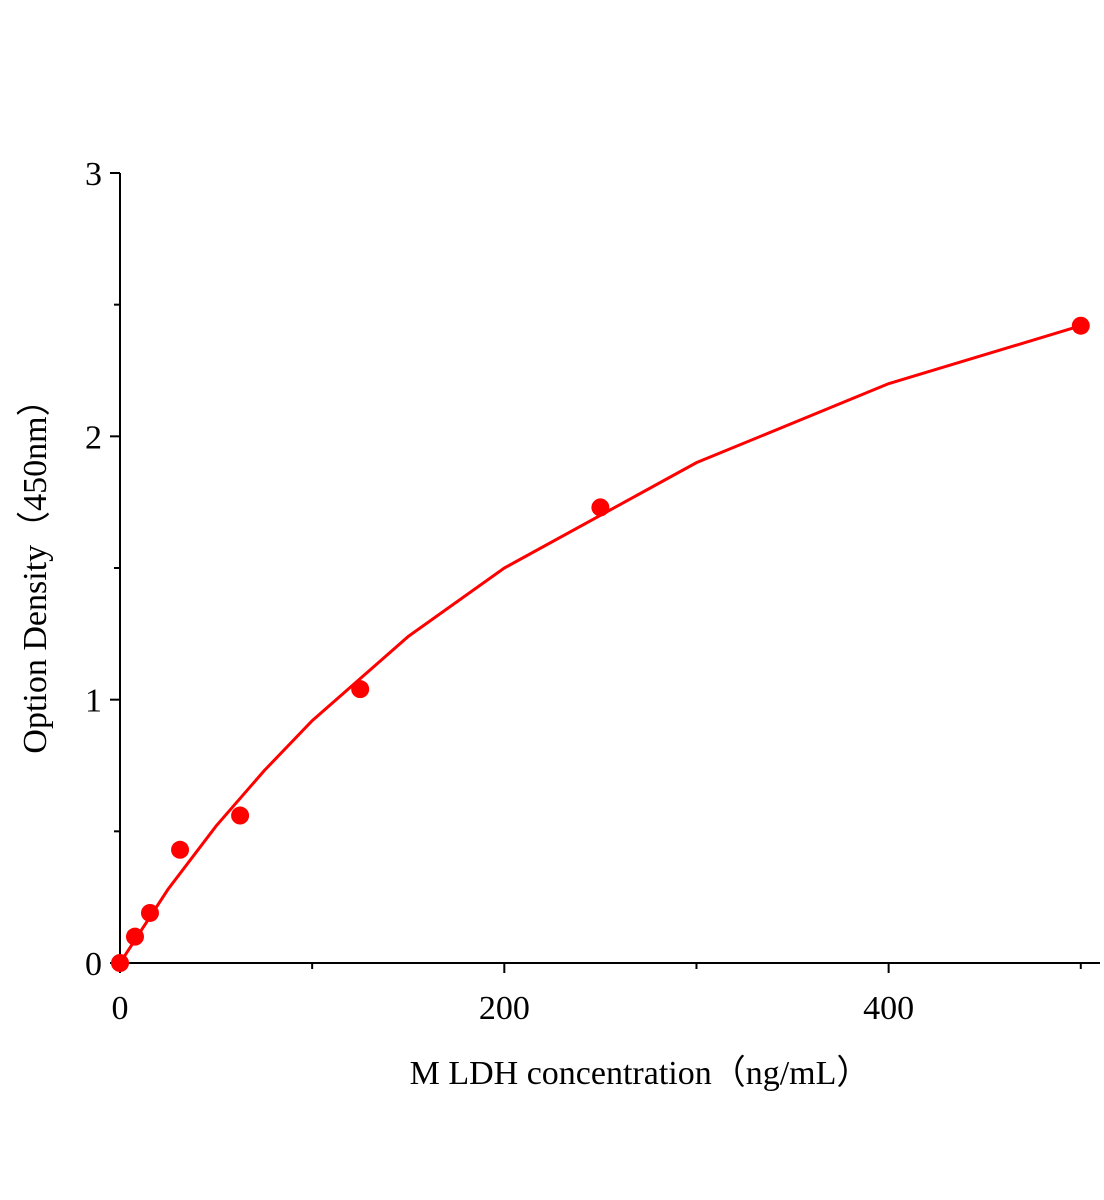  Describe the element at coordinates (120, 1008) in the screenshot. I see `x-tick-label: 0` at that location.